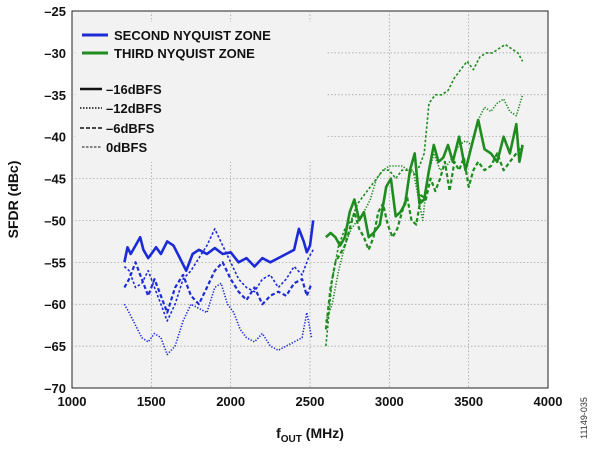 The width and height of the screenshot is (594, 449). What do you see at coordinates (218, 287) in the screenshot?
I see `series-line-second-zone-dashed` at bounding box center [218, 287].